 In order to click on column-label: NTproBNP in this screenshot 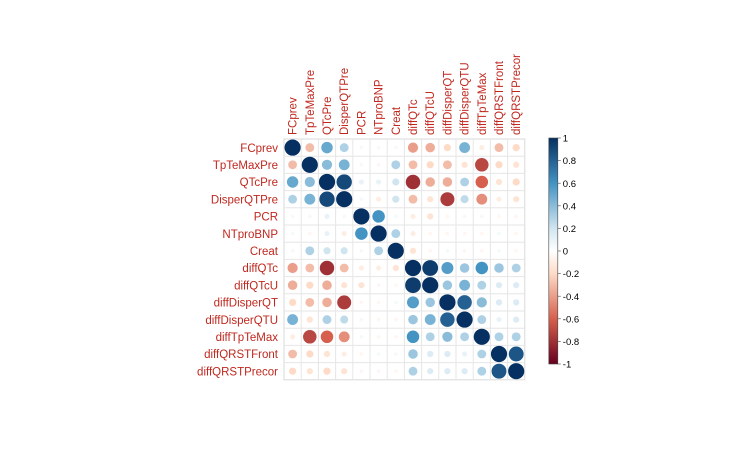, I will do `click(380, 107)`.